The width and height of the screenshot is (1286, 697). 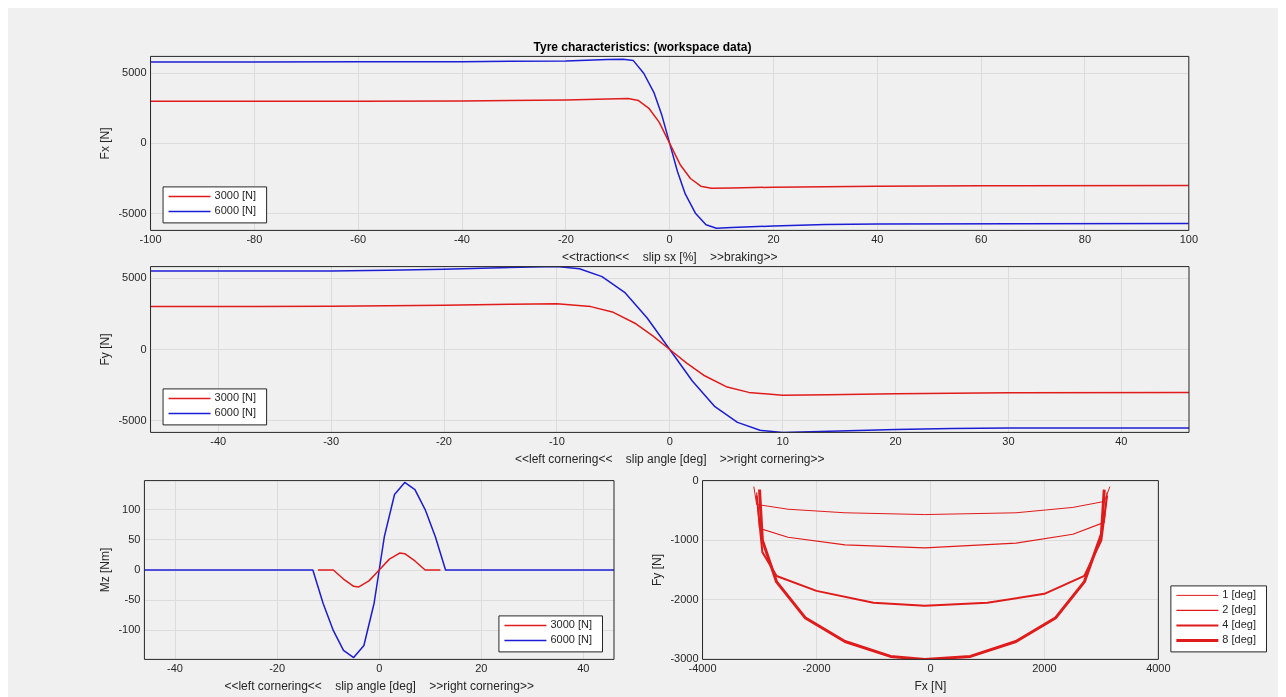 I want to click on y-tick-label: -50, so click(x=132, y=599).